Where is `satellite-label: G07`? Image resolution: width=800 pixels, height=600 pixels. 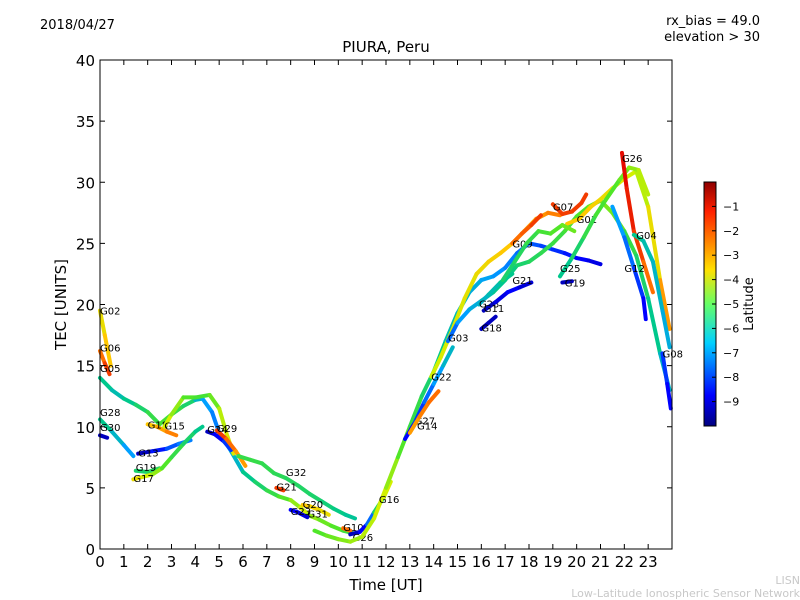 satellite-label: G07 is located at coordinates (563, 208).